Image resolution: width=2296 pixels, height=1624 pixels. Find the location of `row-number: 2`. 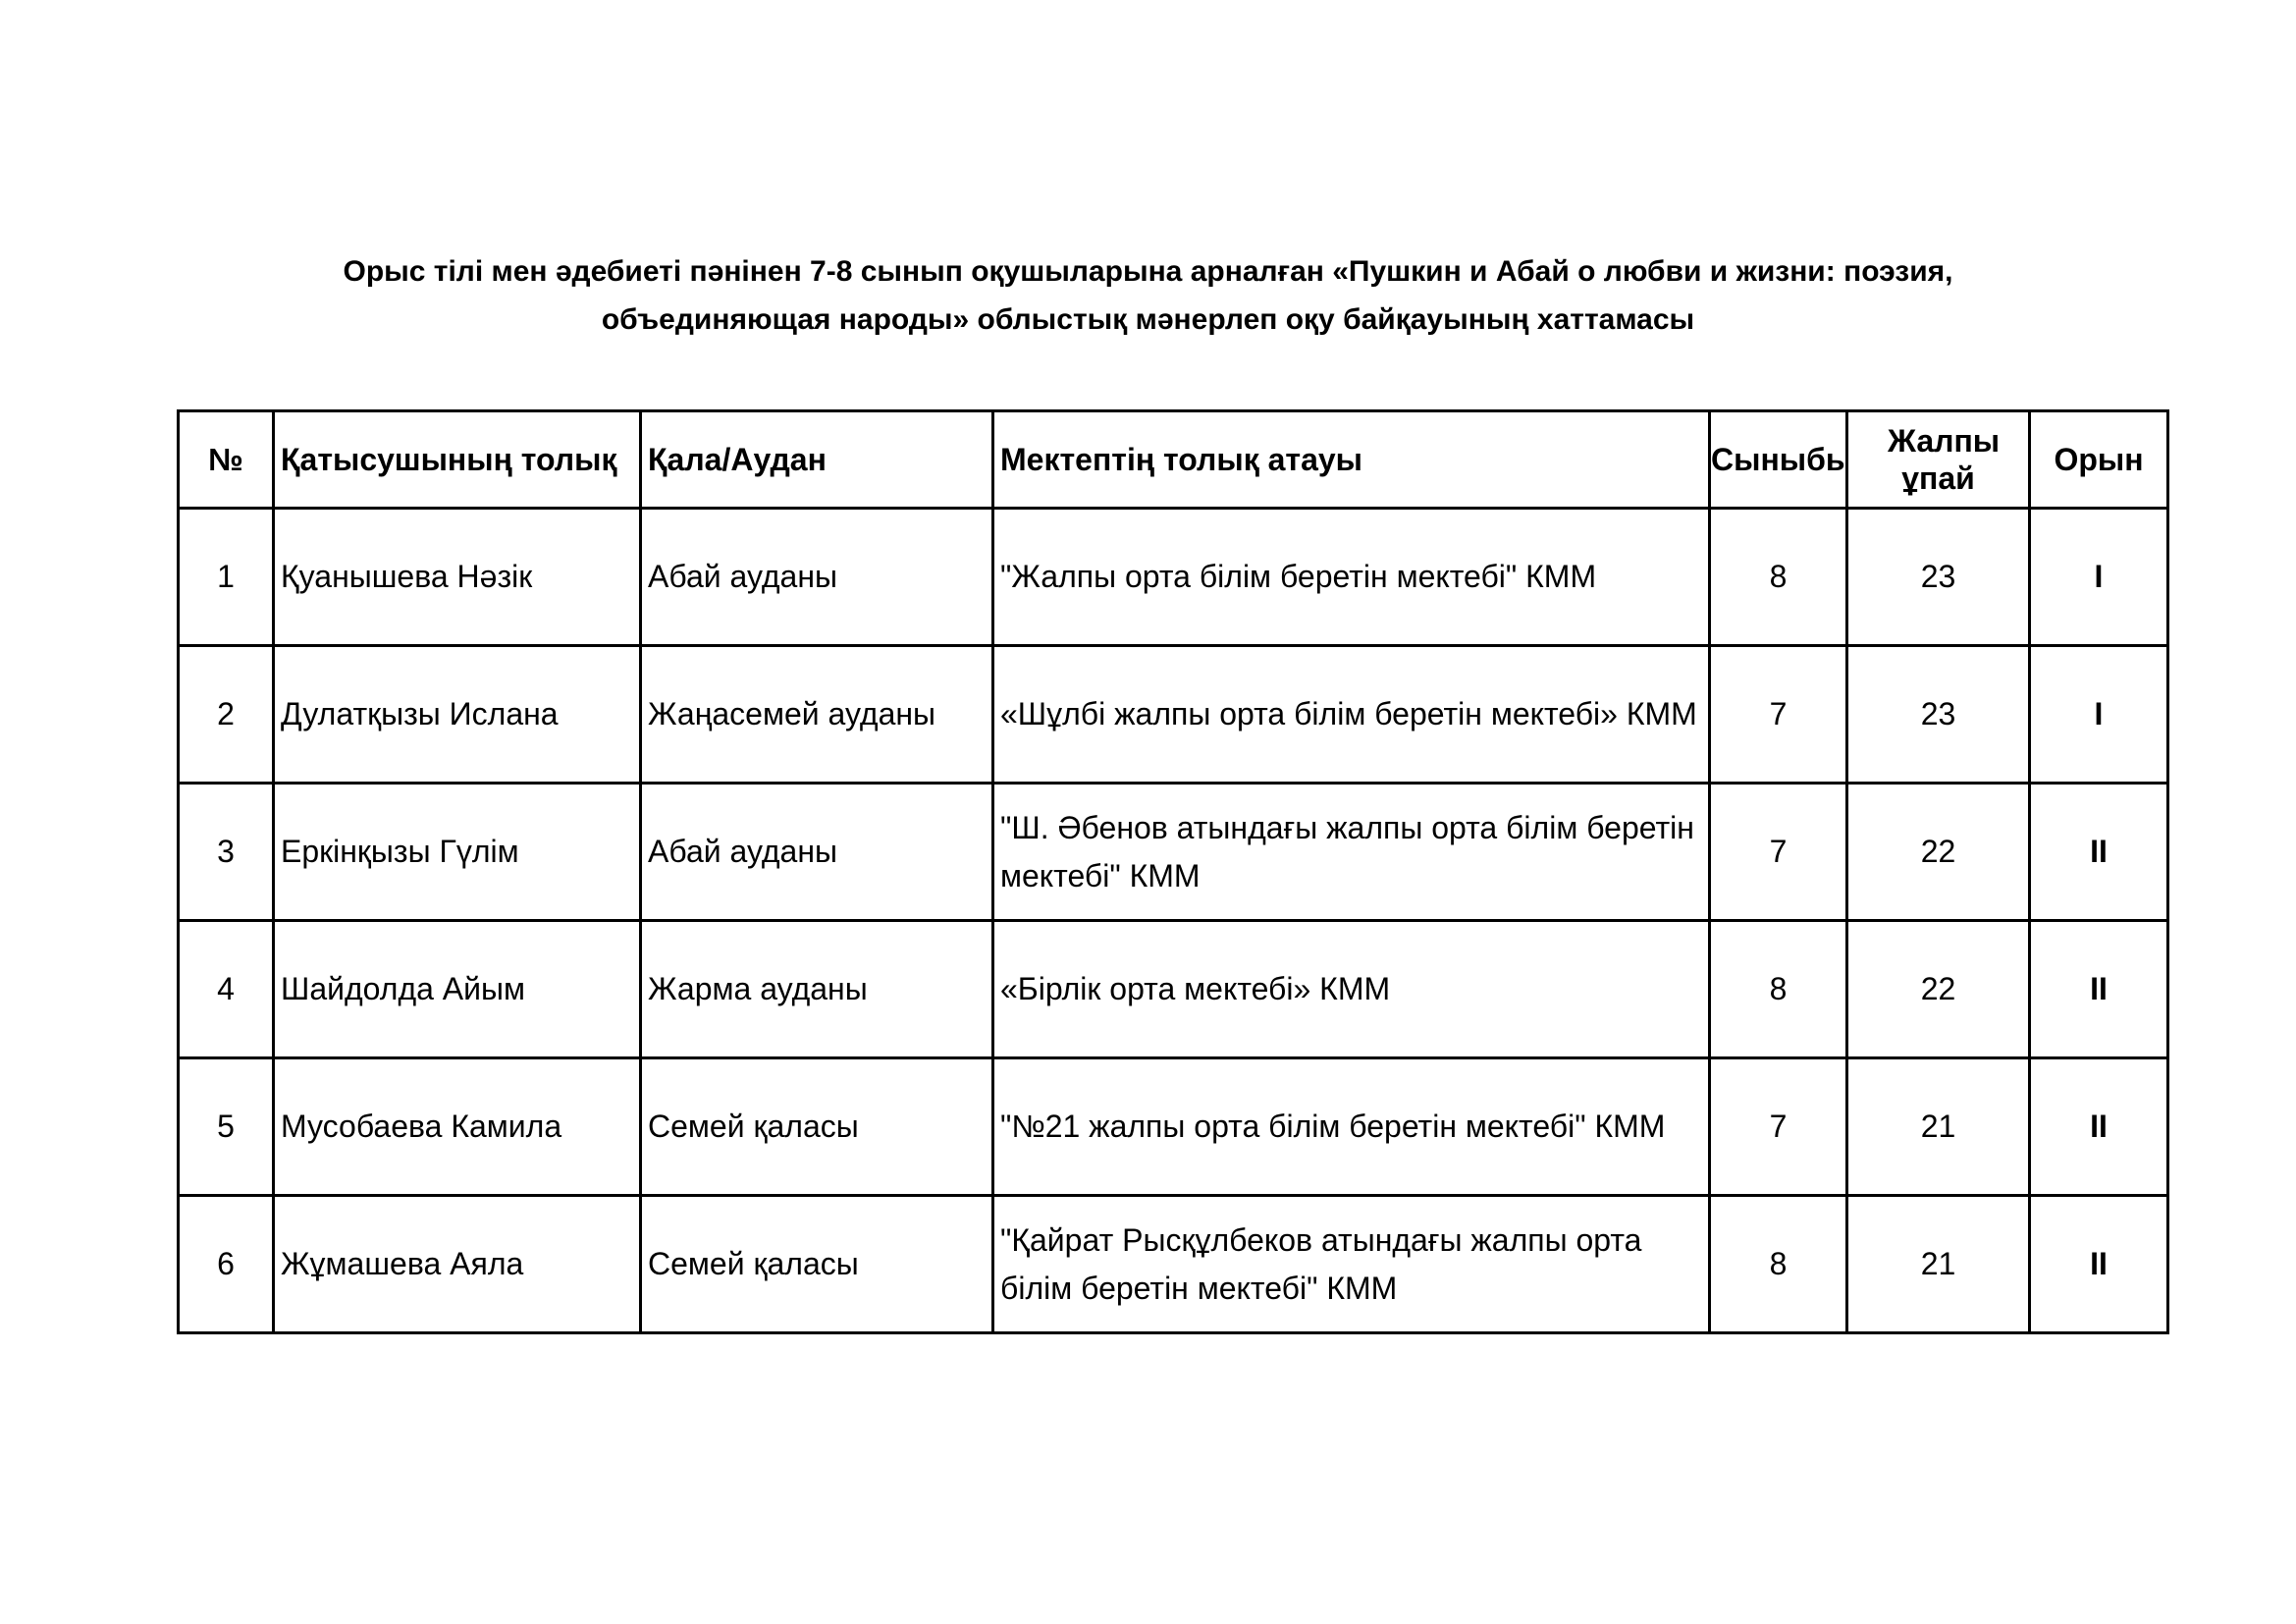

row-number: 2 is located at coordinates (226, 714).